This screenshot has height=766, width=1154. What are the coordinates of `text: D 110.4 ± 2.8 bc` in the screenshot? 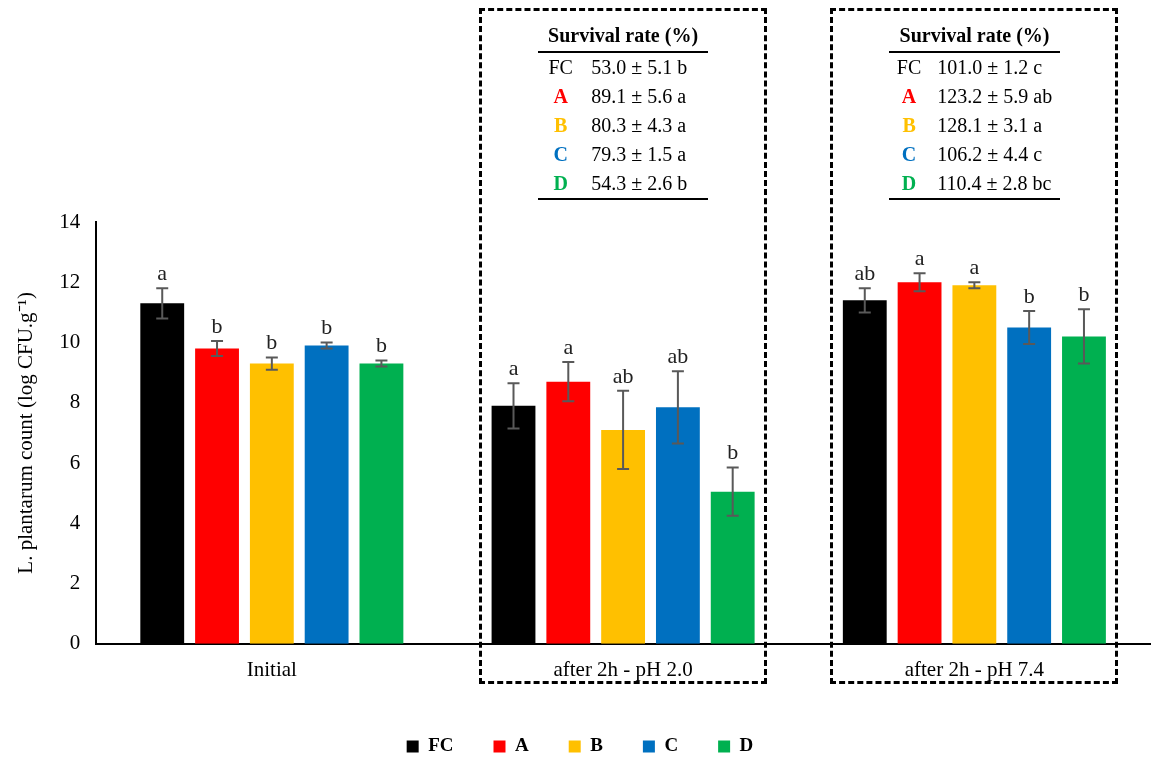 It's located at (976, 183).